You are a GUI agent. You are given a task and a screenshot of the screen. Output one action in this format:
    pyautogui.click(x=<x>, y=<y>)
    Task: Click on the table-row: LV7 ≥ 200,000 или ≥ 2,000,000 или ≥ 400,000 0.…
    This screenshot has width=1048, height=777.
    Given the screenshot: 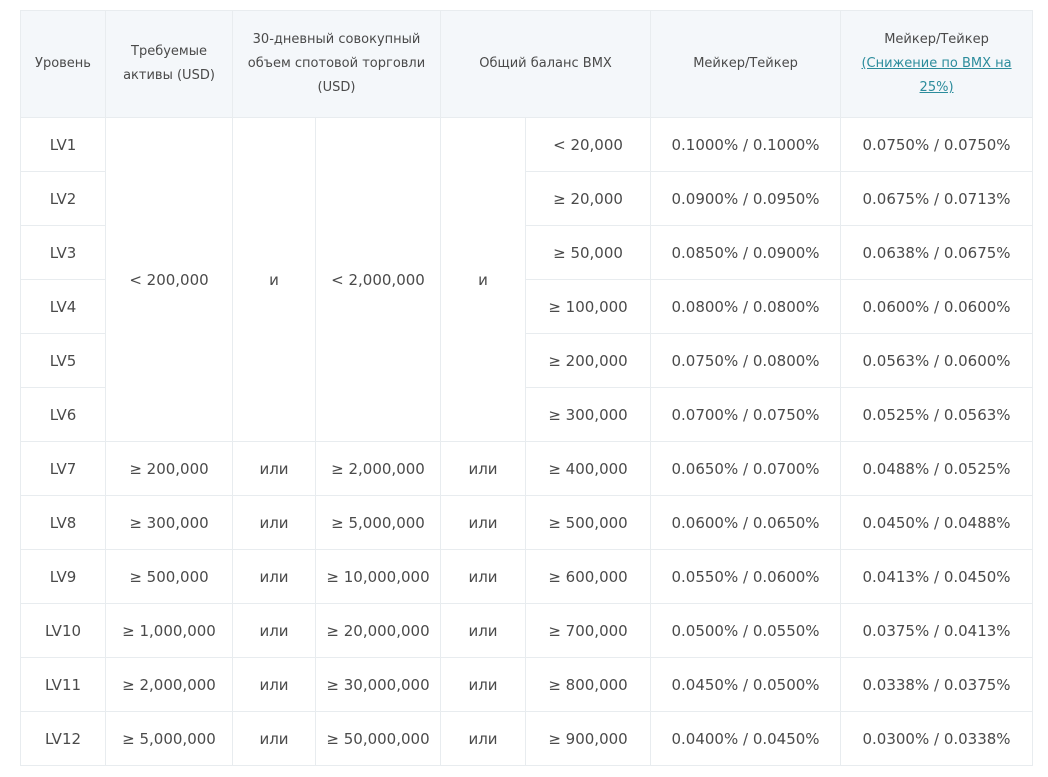 What is the action you would take?
    pyautogui.click(x=527, y=468)
    